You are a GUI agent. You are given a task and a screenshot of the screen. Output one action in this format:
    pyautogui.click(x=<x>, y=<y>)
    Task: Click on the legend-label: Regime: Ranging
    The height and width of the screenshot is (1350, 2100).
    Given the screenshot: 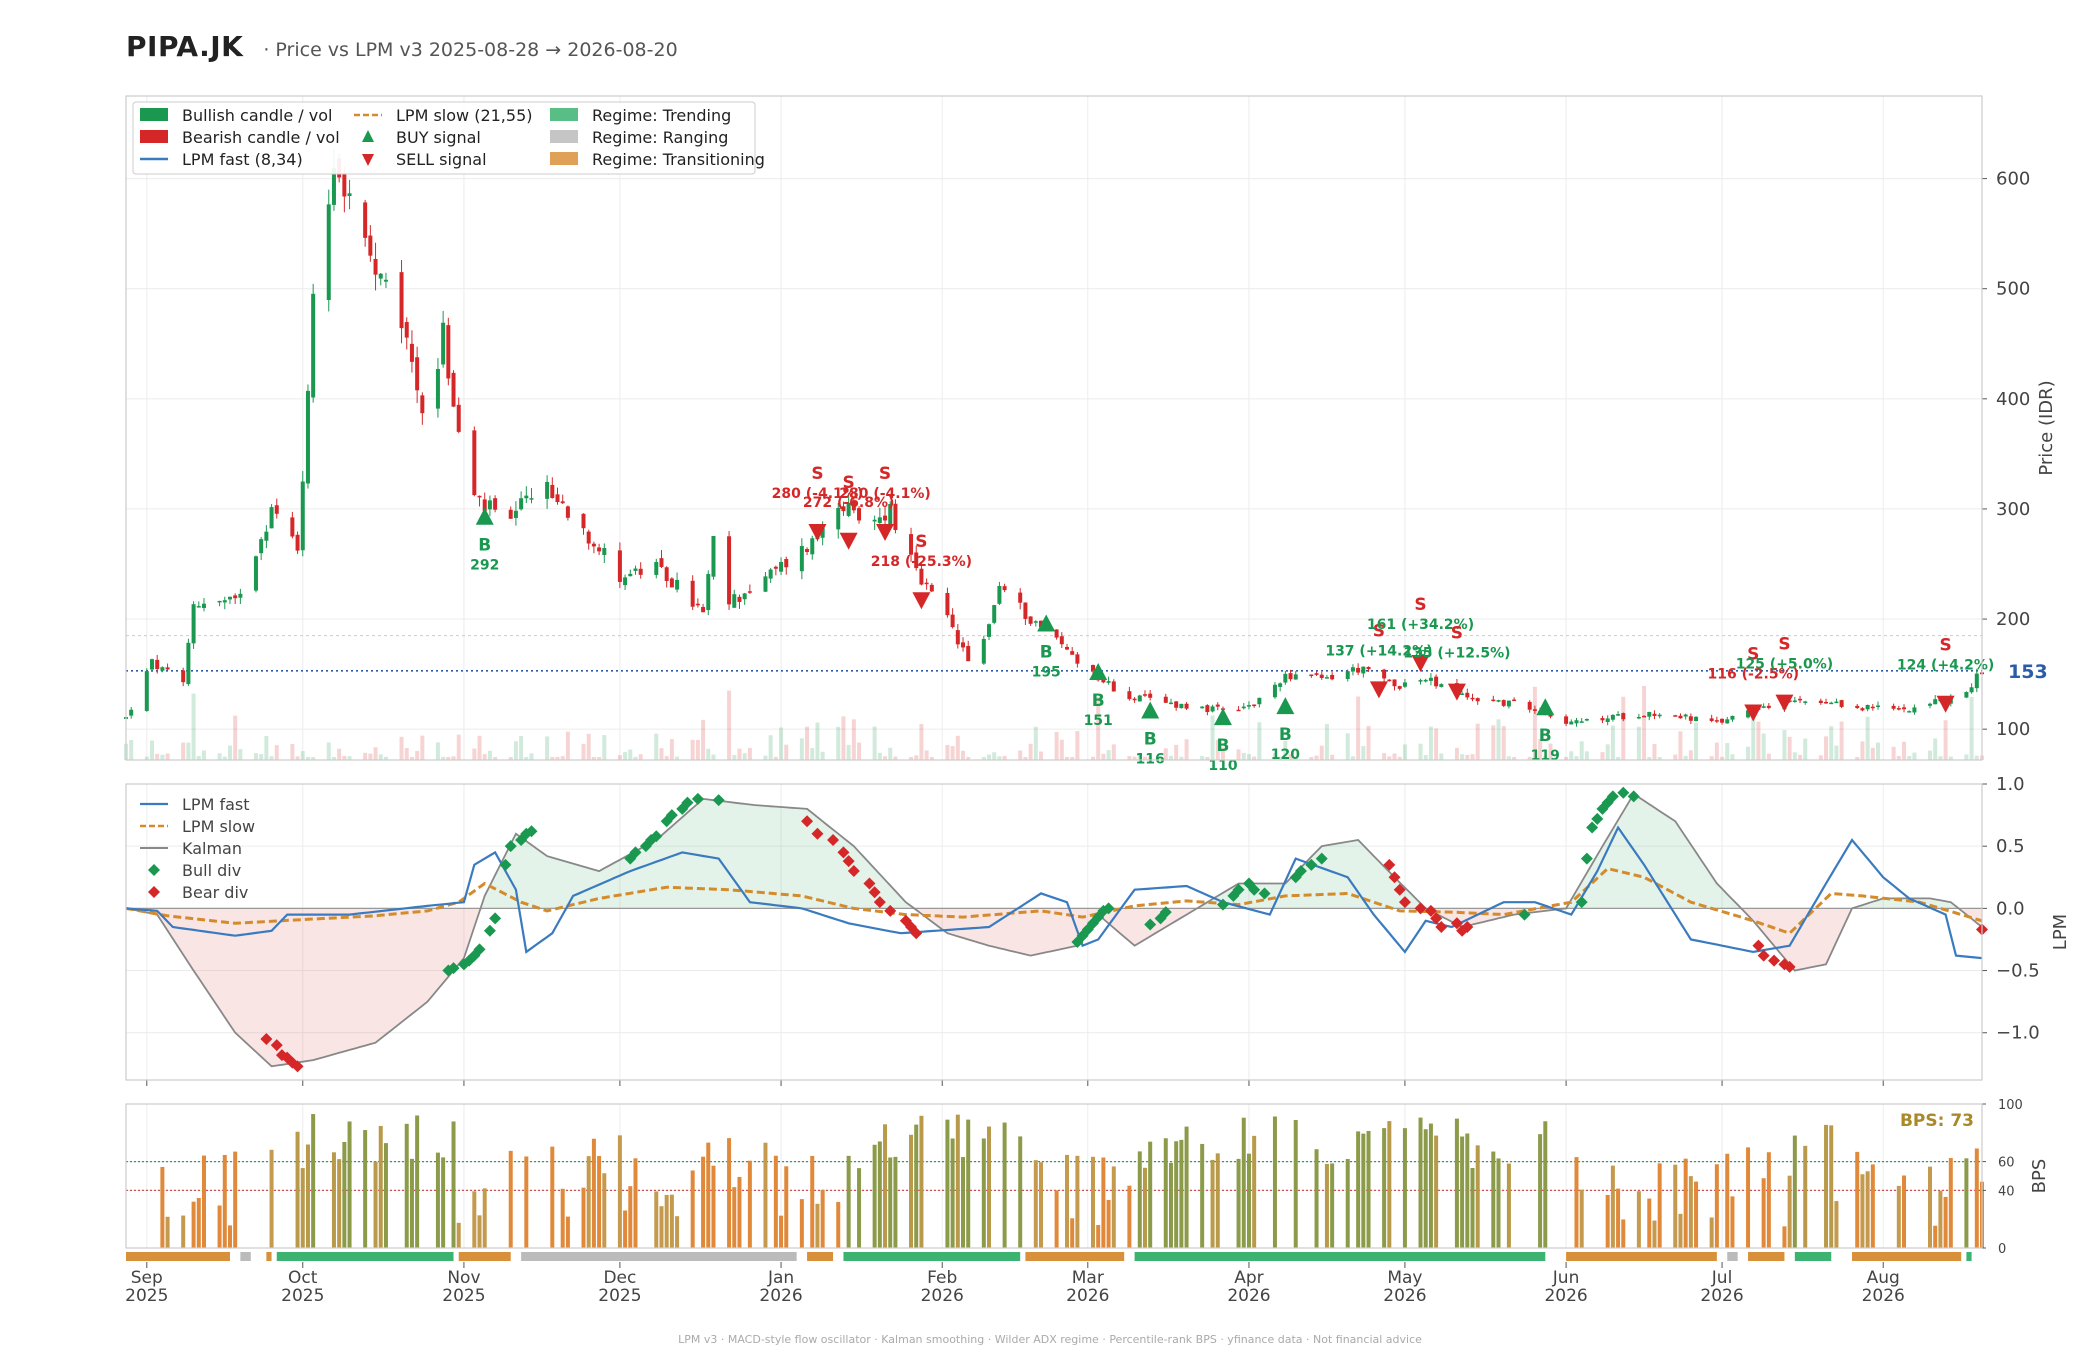 What is the action you would take?
    pyautogui.click(x=660, y=137)
    